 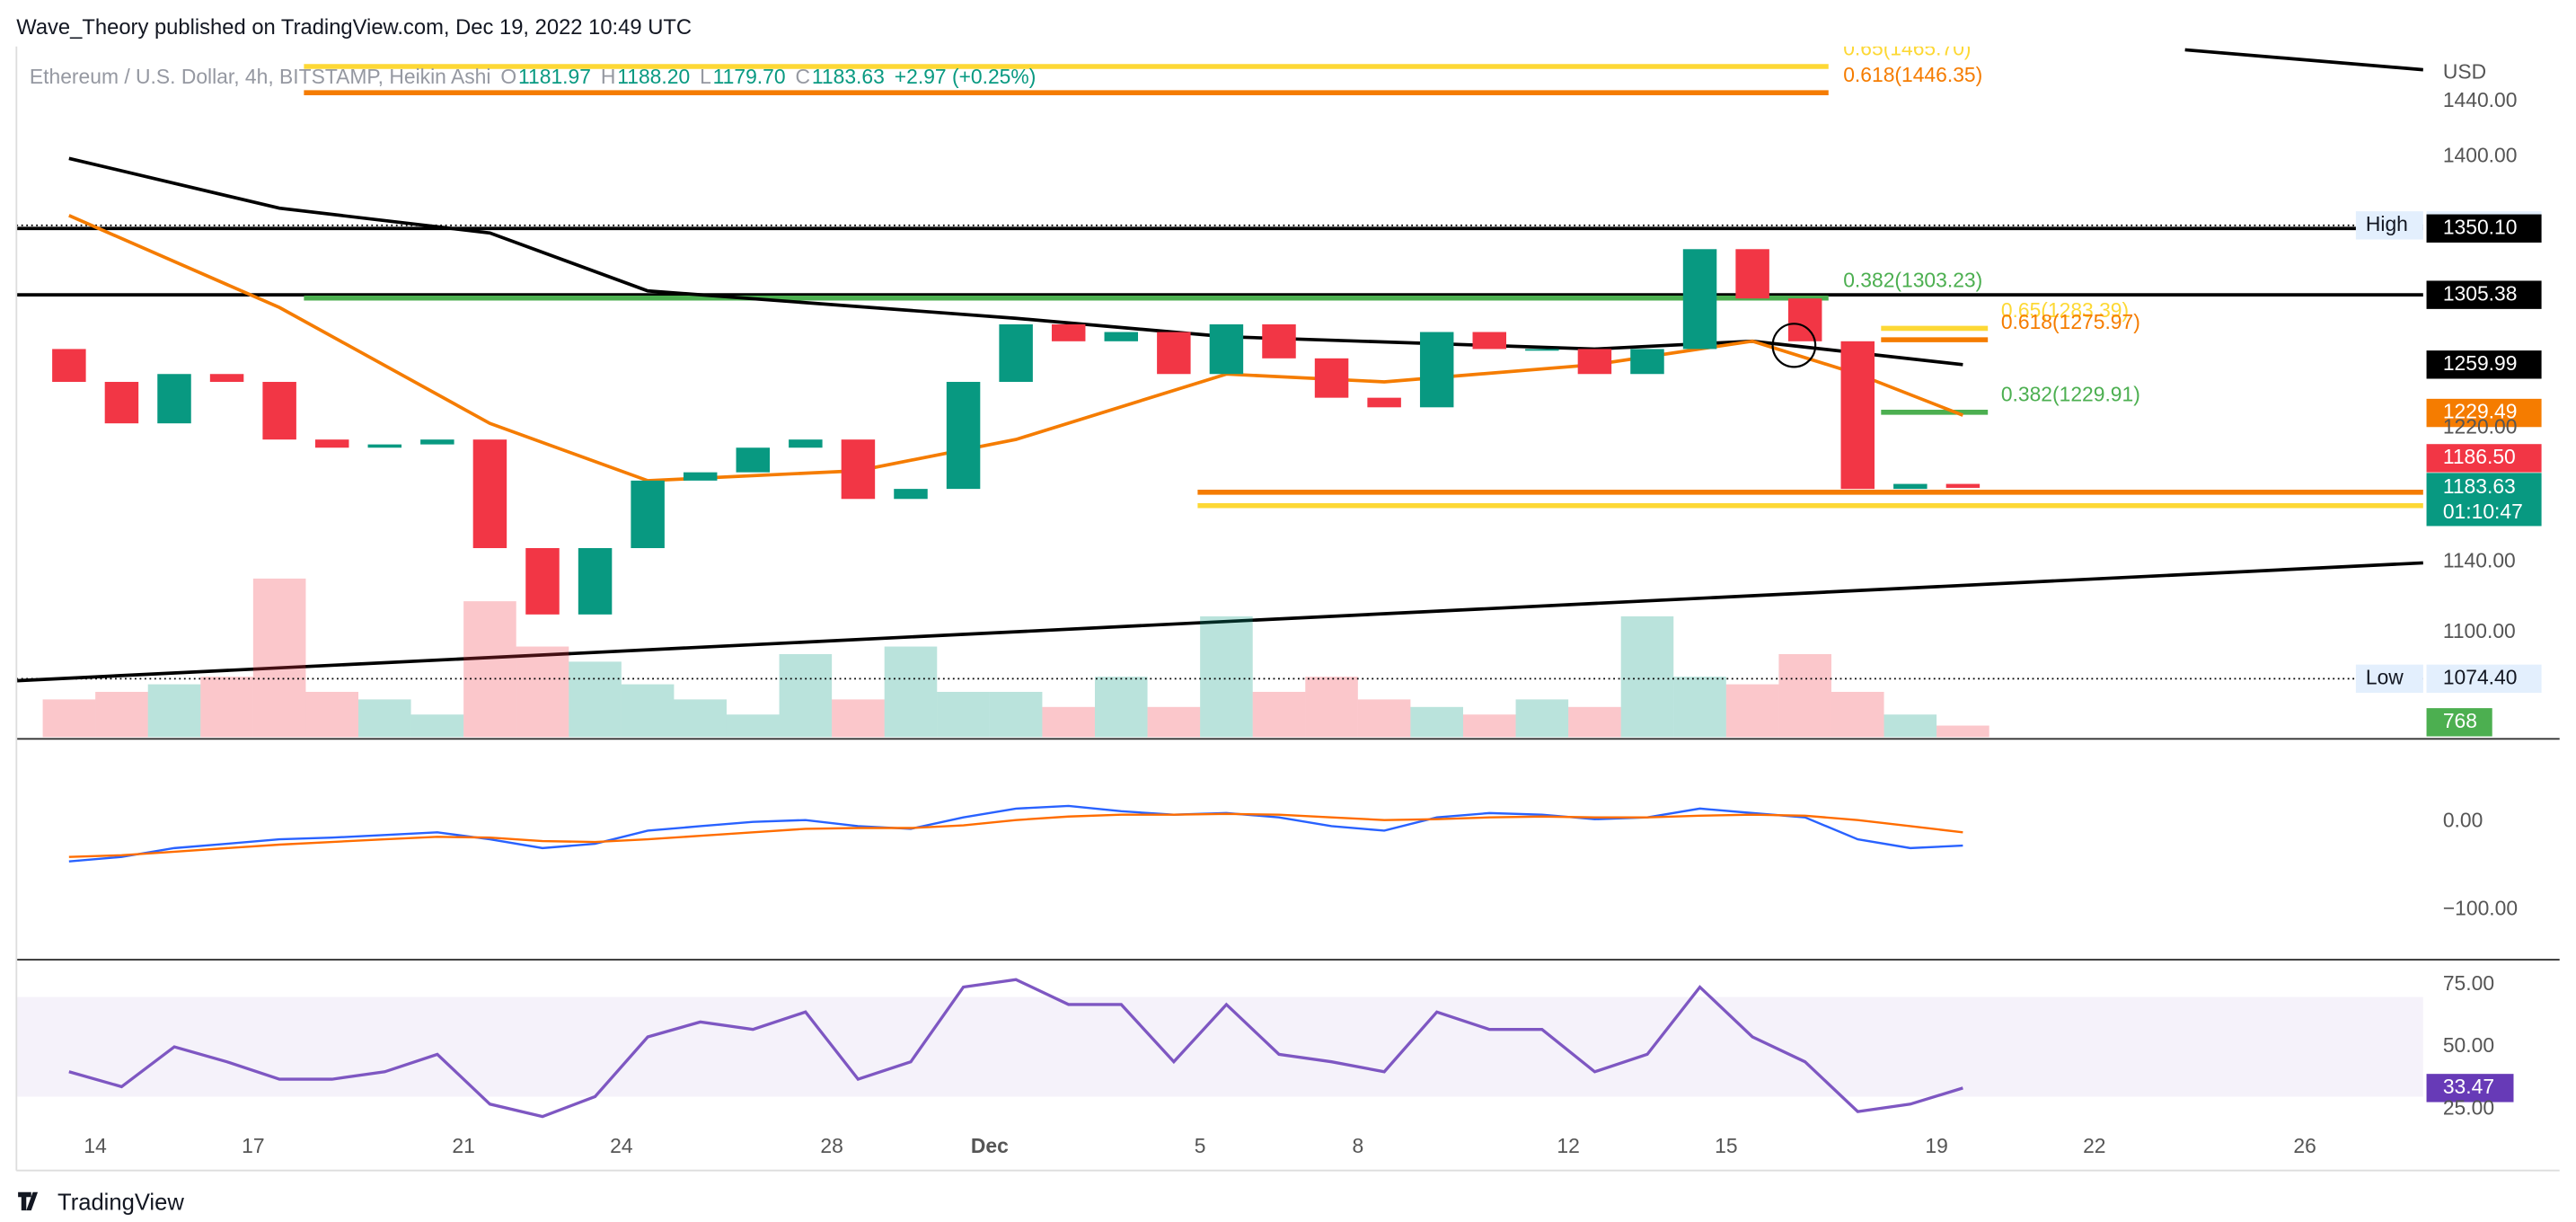 I want to click on ohlc-value: 1179.70, so click(x=749, y=76).